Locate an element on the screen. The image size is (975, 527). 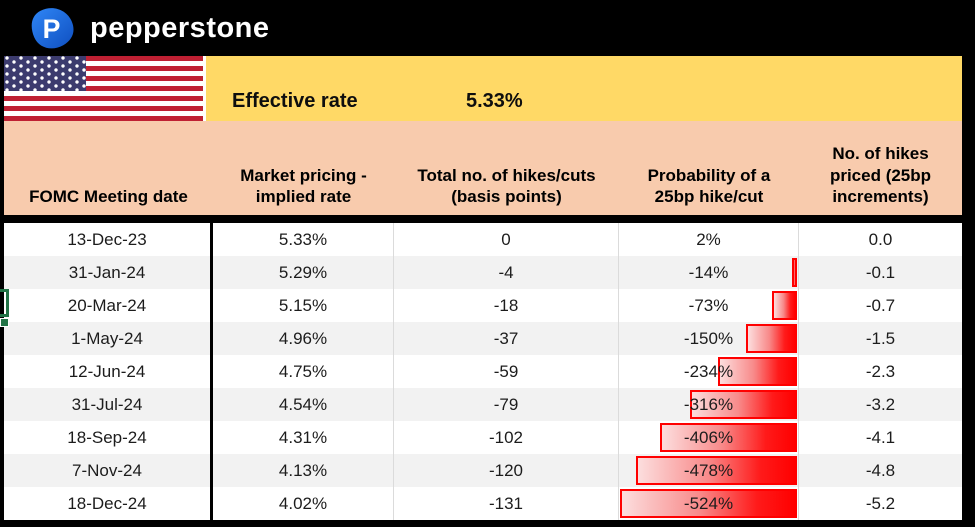
effective-rate-band: Effective rate 5.33% is located at coordinates (483, 88).